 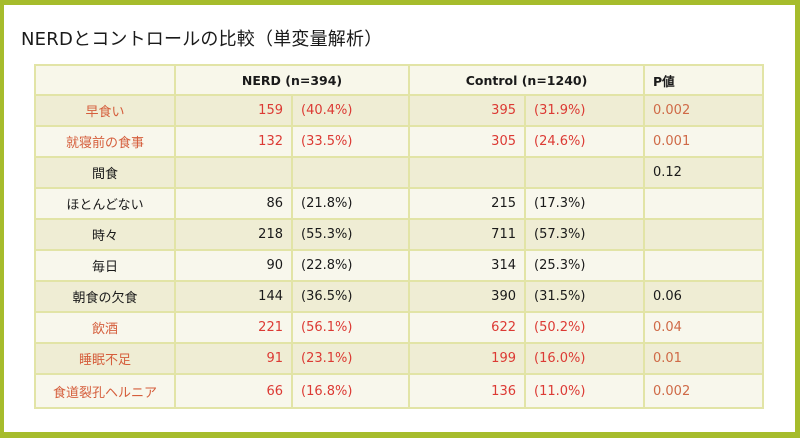 I want to click on table-row: 早食い 159 (40.4%) 395 (31.9%) 0.002, so click(x=399, y=110).